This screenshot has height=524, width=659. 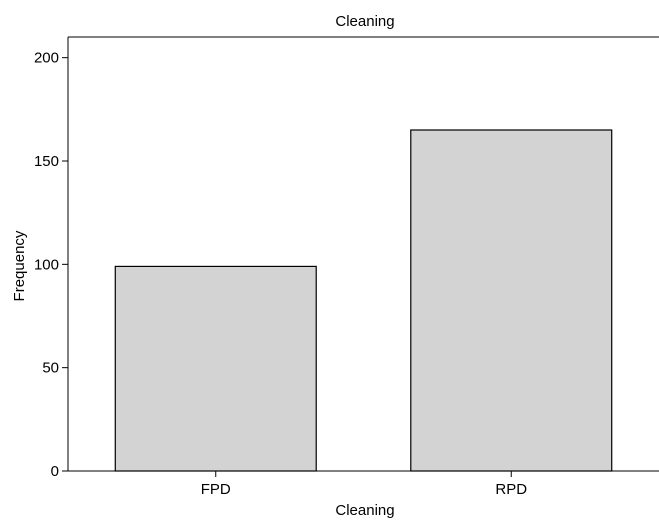 What do you see at coordinates (364, 21) in the screenshot?
I see `chart-title: Cleaning` at bounding box center [364, 21].